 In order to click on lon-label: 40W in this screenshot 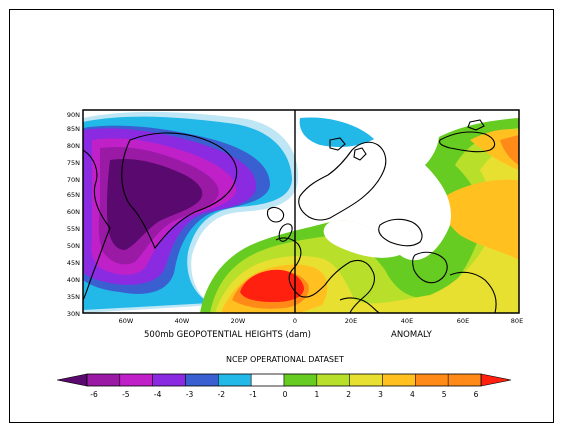, I will do `click(182, 321)`.